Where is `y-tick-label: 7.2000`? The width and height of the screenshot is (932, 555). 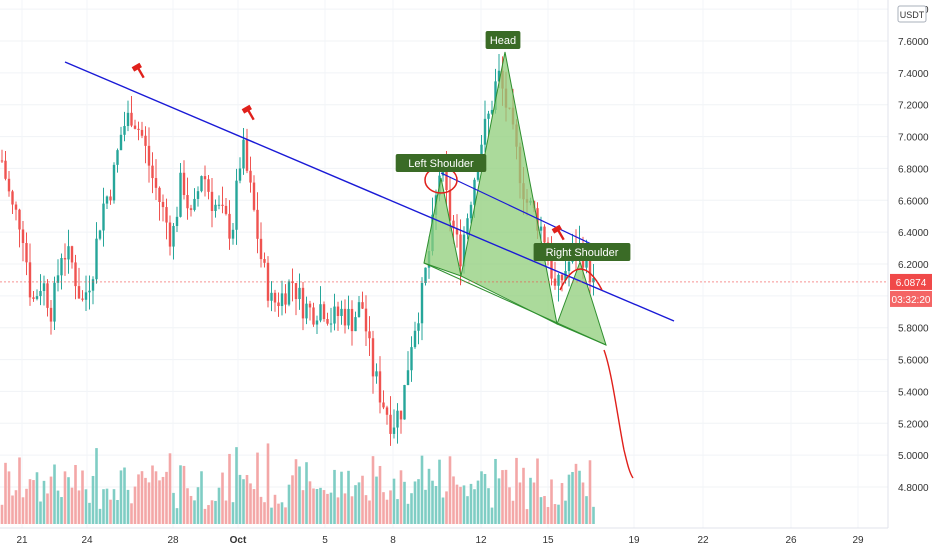
y-tick-label: 7.2000 is located at coordinates (913, 106).